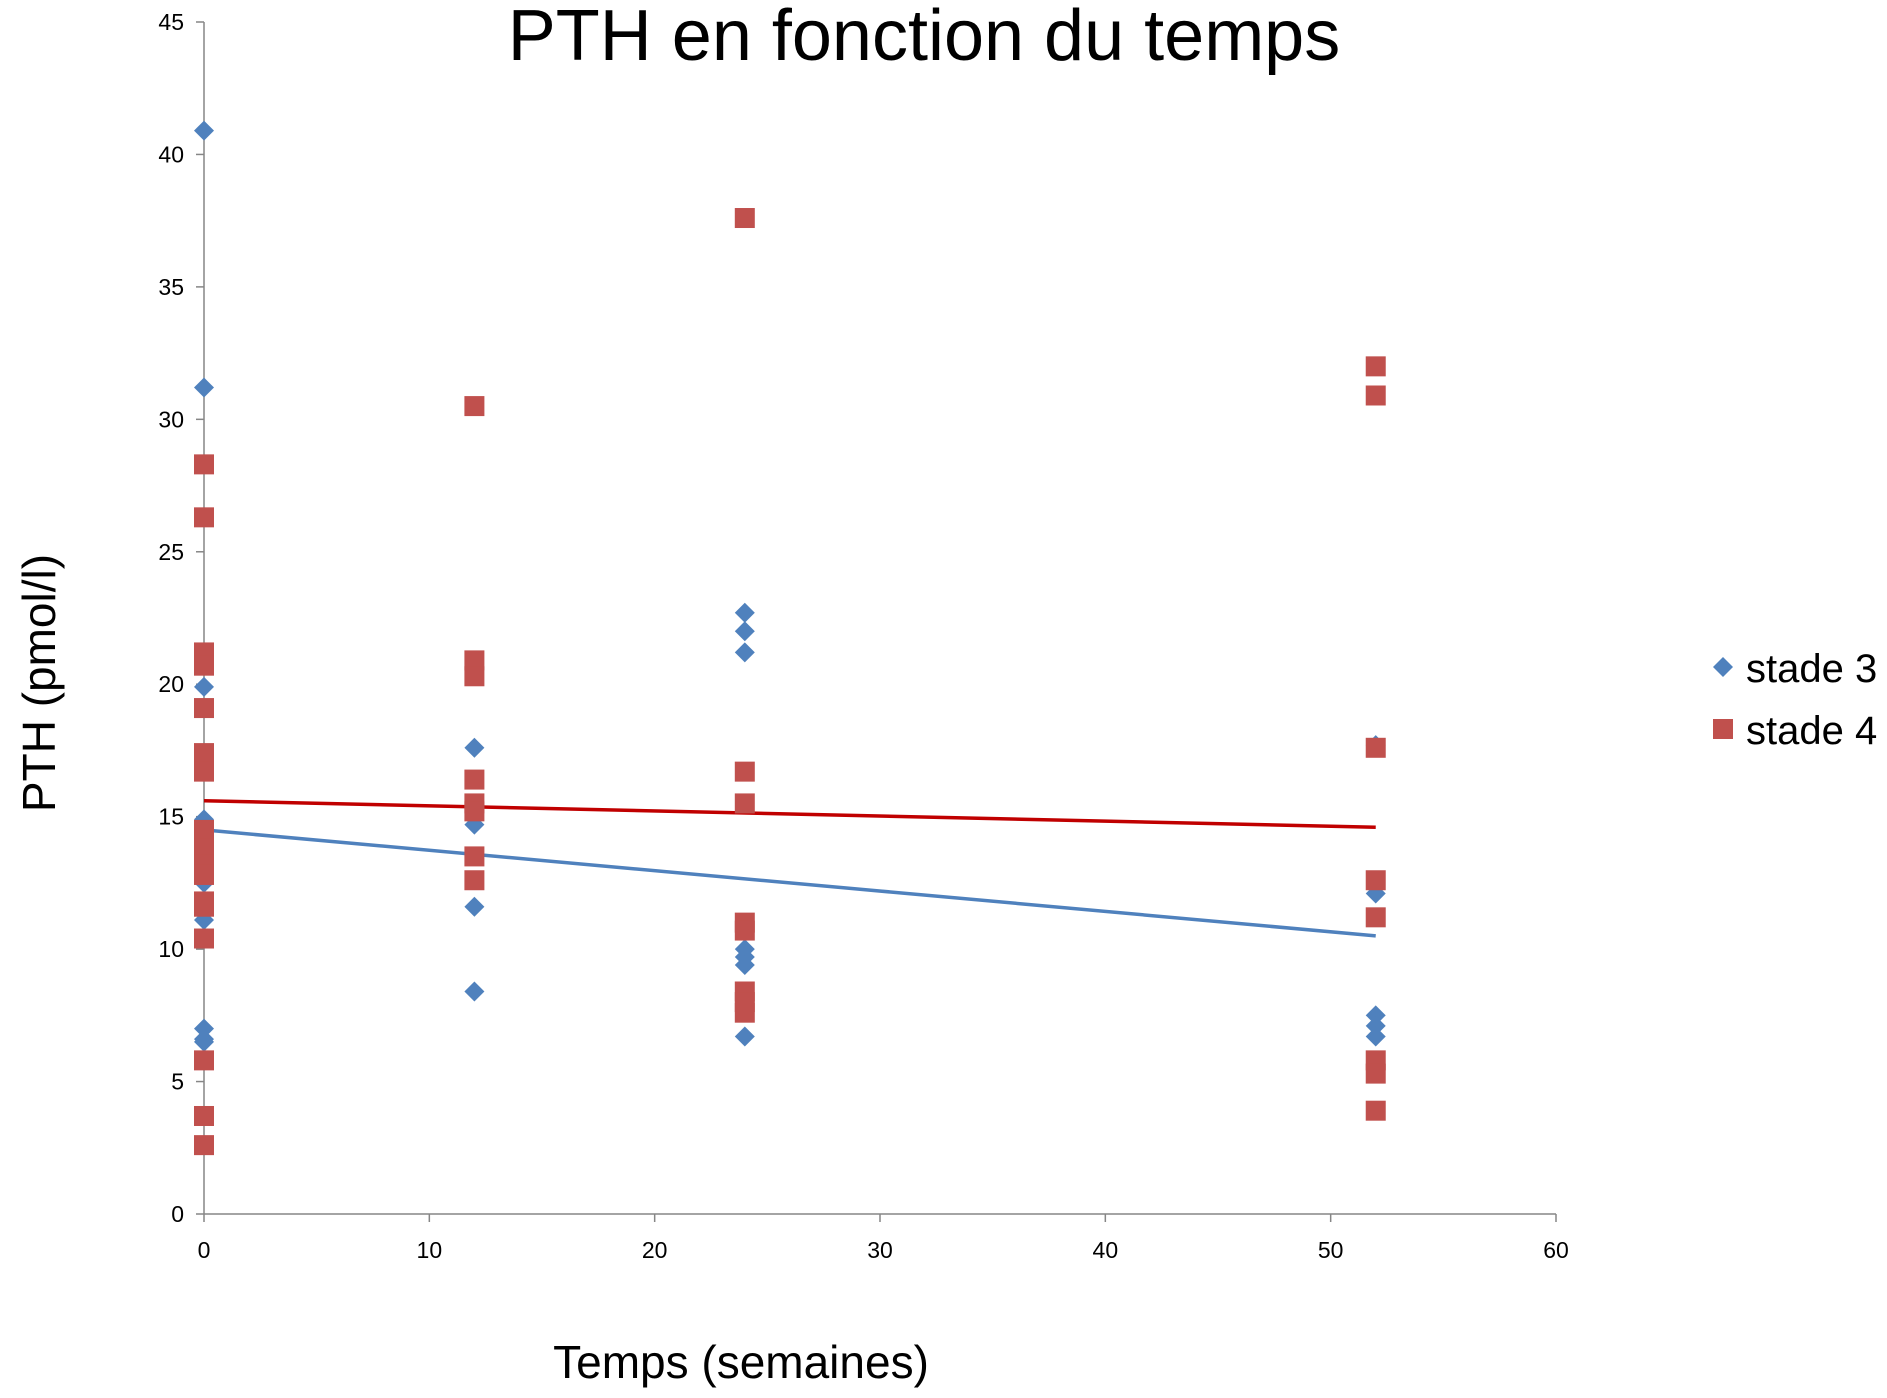  I want to click on x-tick-label: 50, so click(1331, 1250).